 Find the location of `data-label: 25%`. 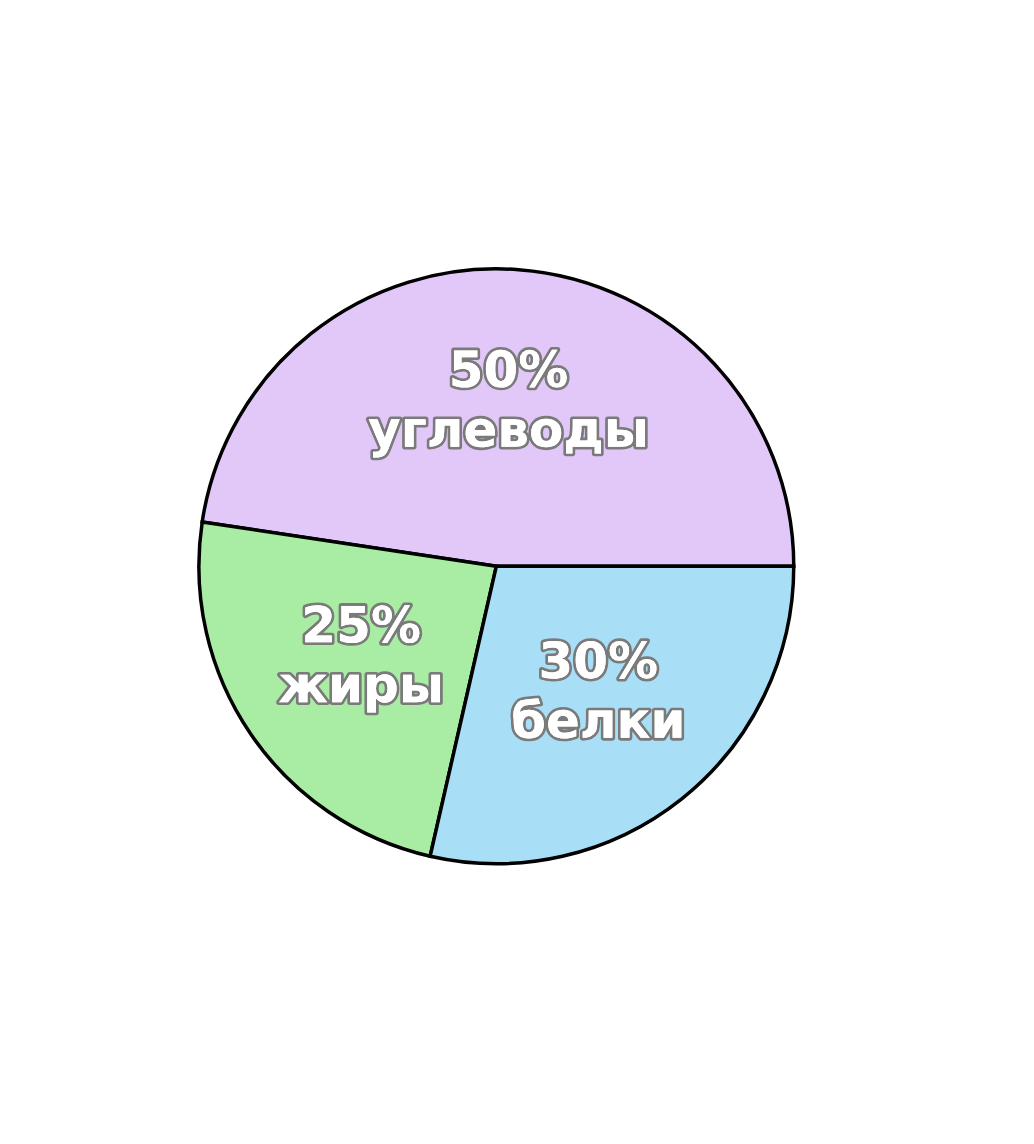

data-label: 25% is located at coordinates (362, 624).